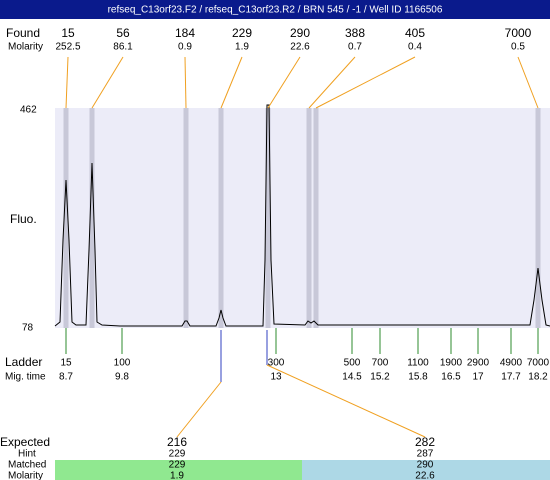  What do you see at coordinates (478, 363) in the screenshot?
I see `ladder-size: 2900` at bounding box center [478, 363].